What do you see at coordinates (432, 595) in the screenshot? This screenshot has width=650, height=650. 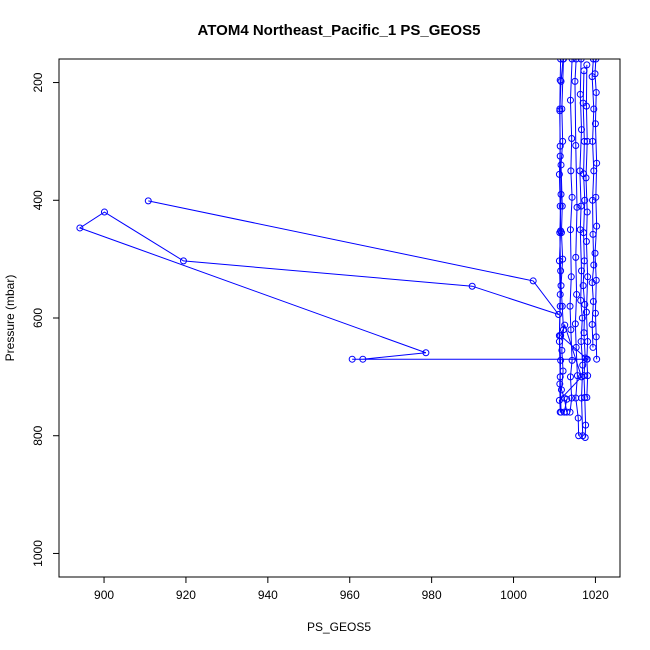 I see `x-tick-label: 980` at bounding box center [432, 595].